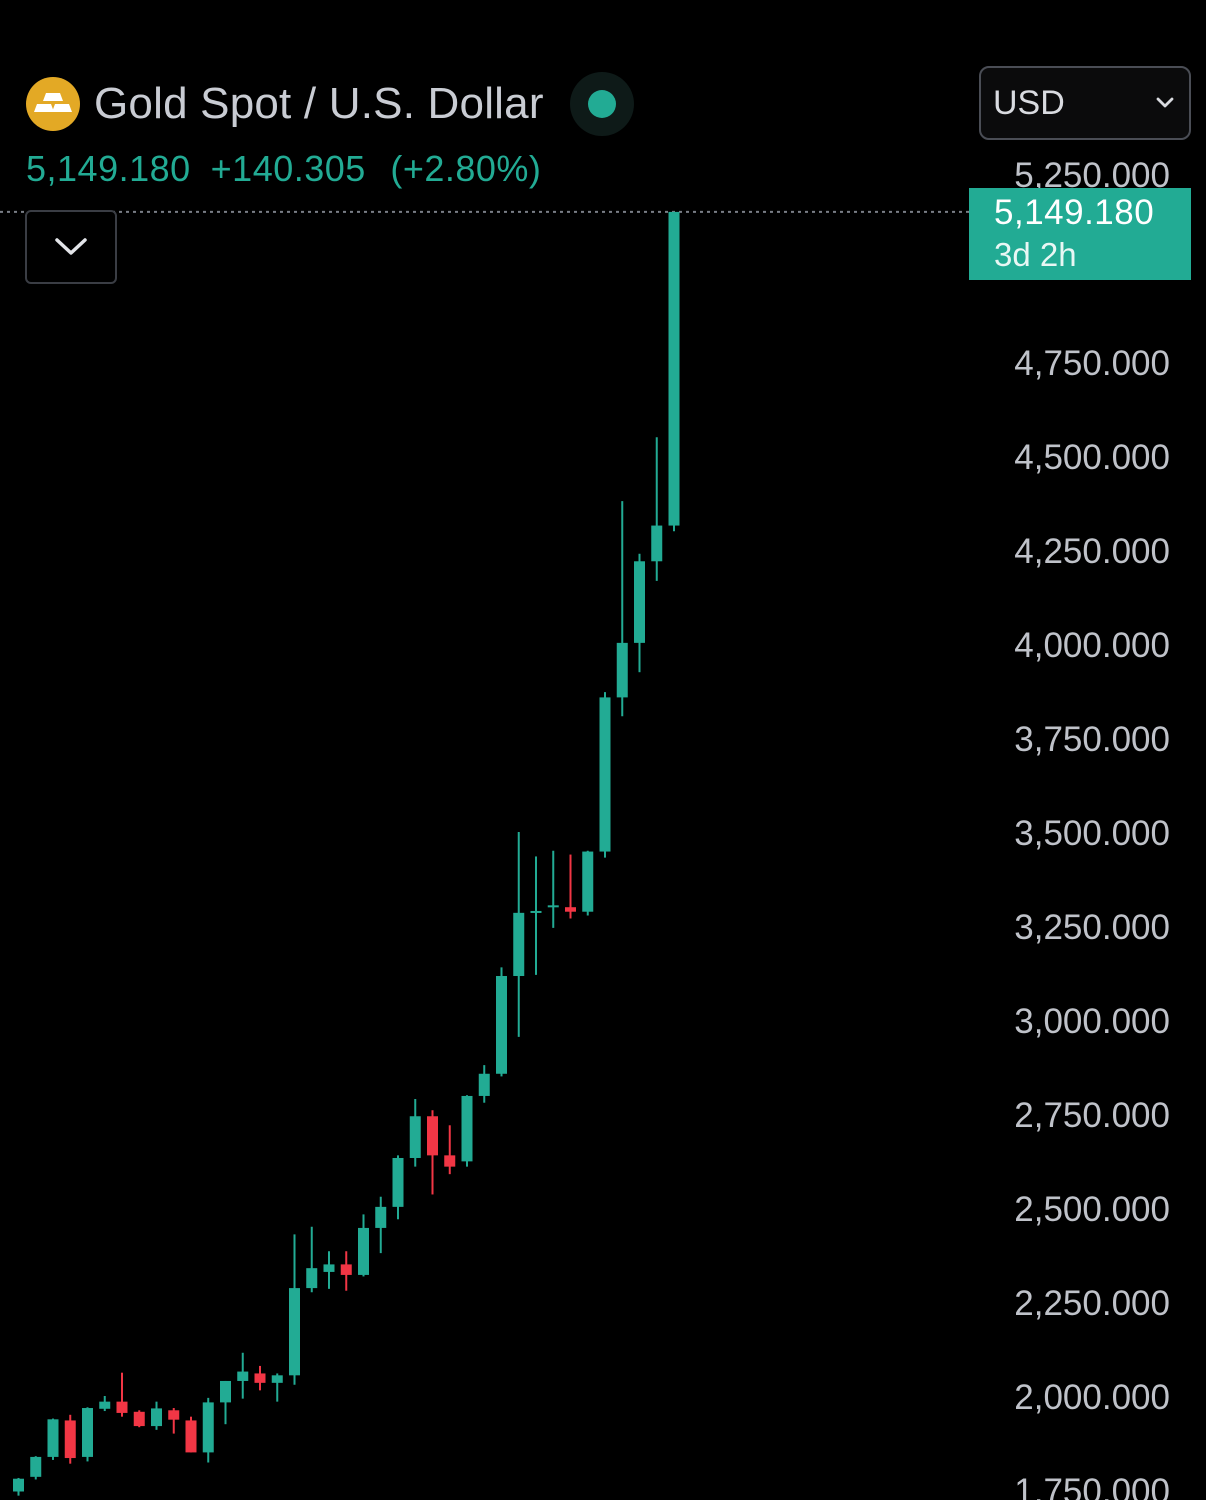  I want to click on symbol-header: Gold Spot / U.S. Dollar, so click(330, 104).